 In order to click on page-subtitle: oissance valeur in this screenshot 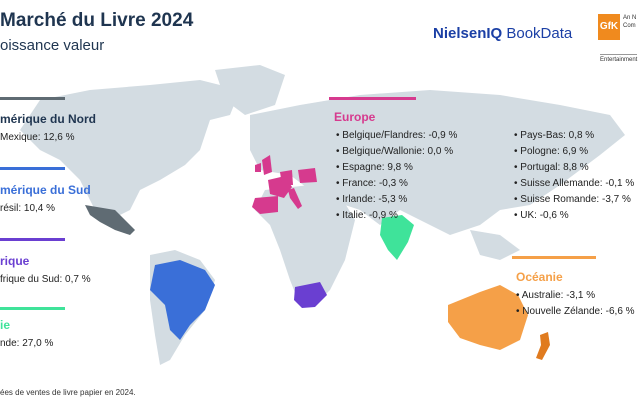, I will do `click(52, 45)`.